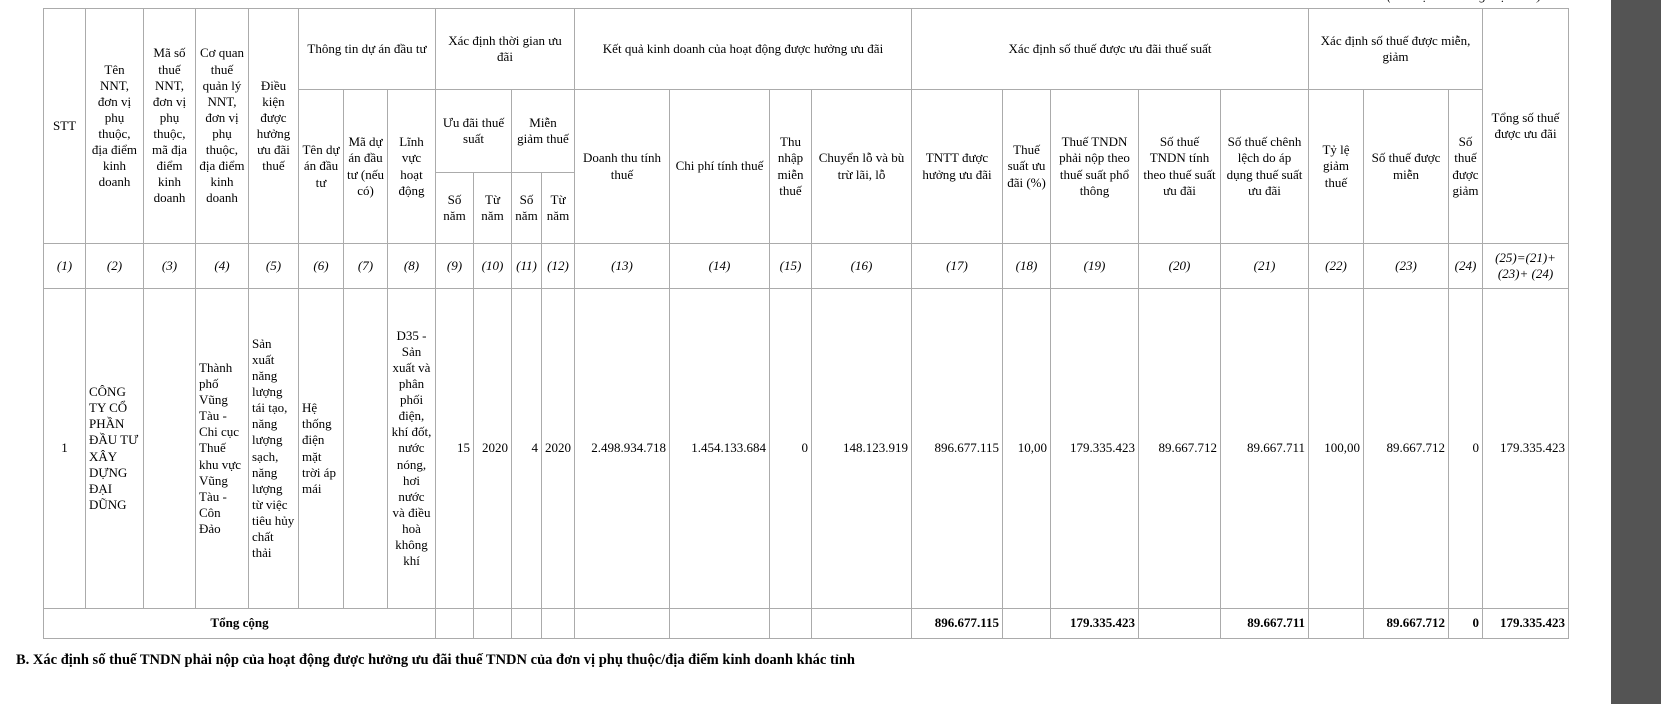 This screenshot has height=704, width=1661. I want to click on colnum-24: (24), so click(1465, 266).